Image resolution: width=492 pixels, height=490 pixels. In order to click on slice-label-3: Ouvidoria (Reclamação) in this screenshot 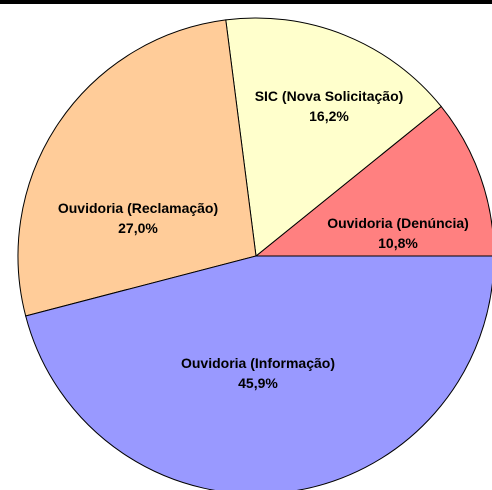, I will do `click(138, 208)`.